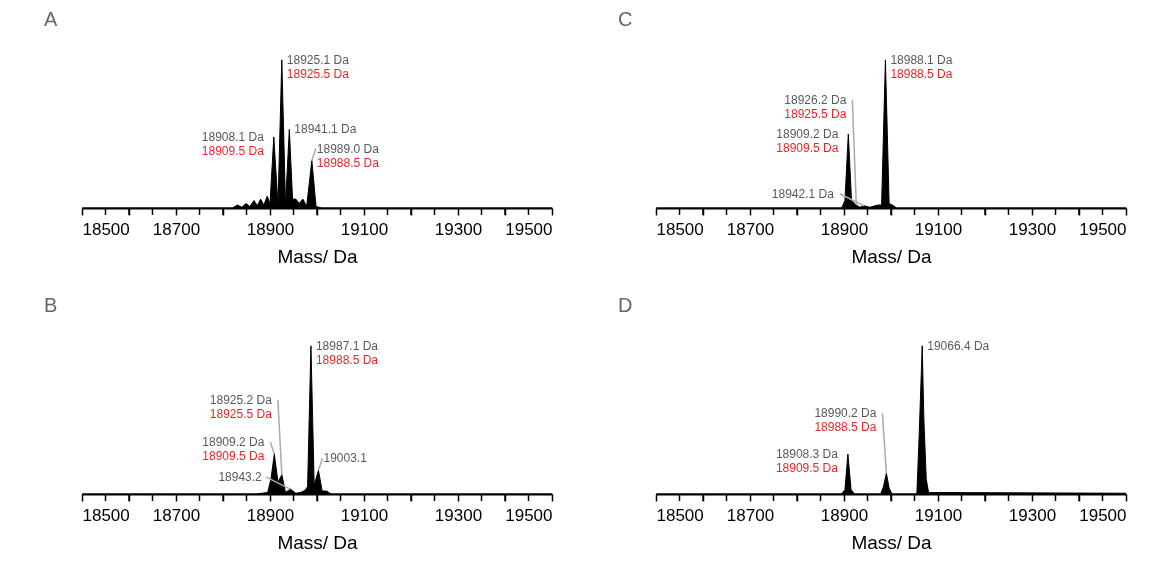 The width and height of the screenshot is (1149, 573). What do you see at coordinates (921, 66) in the screenshot?
I see `annotation: 18988.1 Da 18988.5 Da` at bounding box center [921, 66].